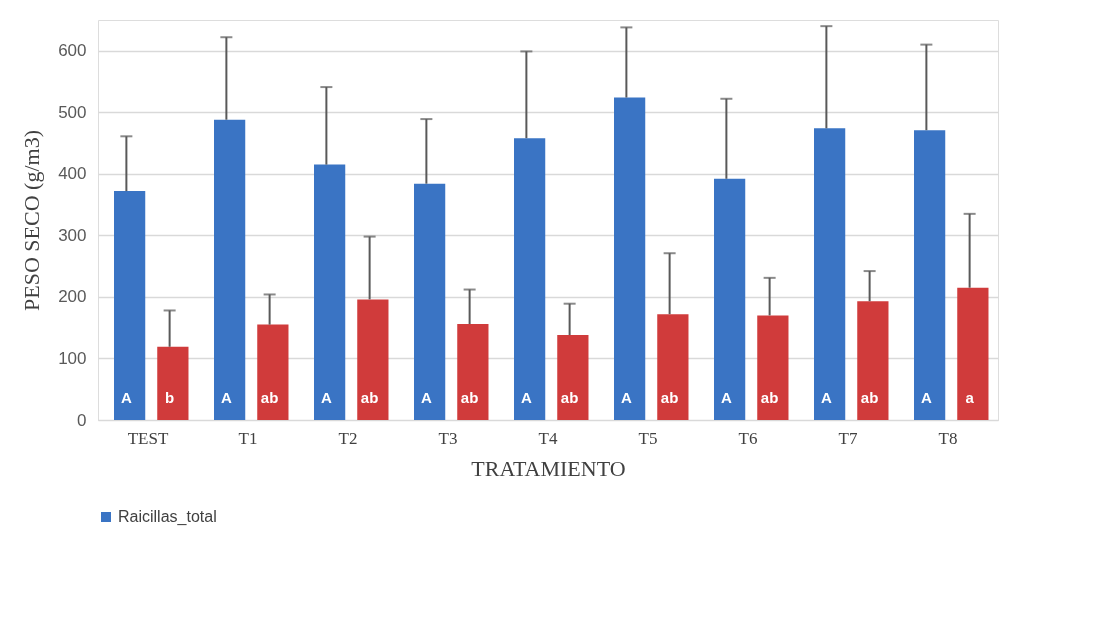 The image size is (1110, 628). I want to click on y-tick-label: 200, so click(72, 297).